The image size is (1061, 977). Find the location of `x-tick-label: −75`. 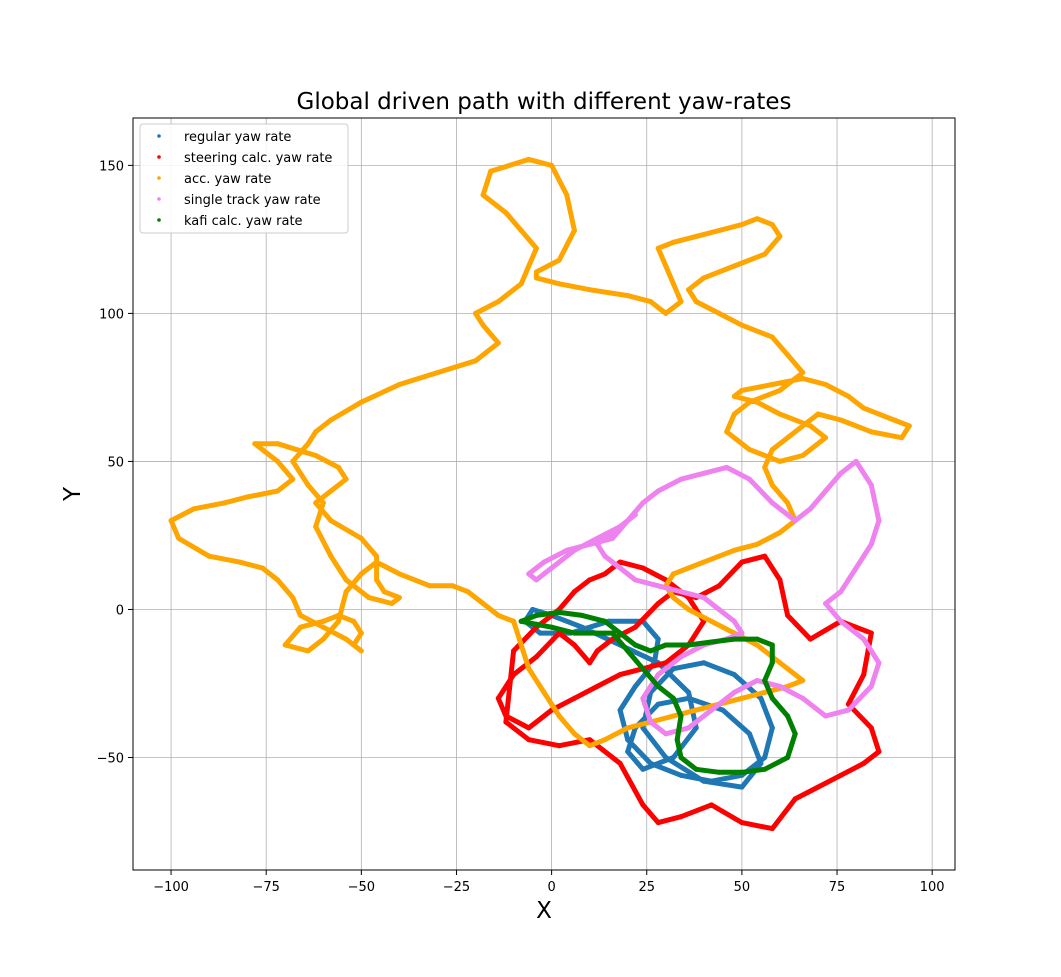

x-tick-label: −75 is located at coordinates (265, 887).